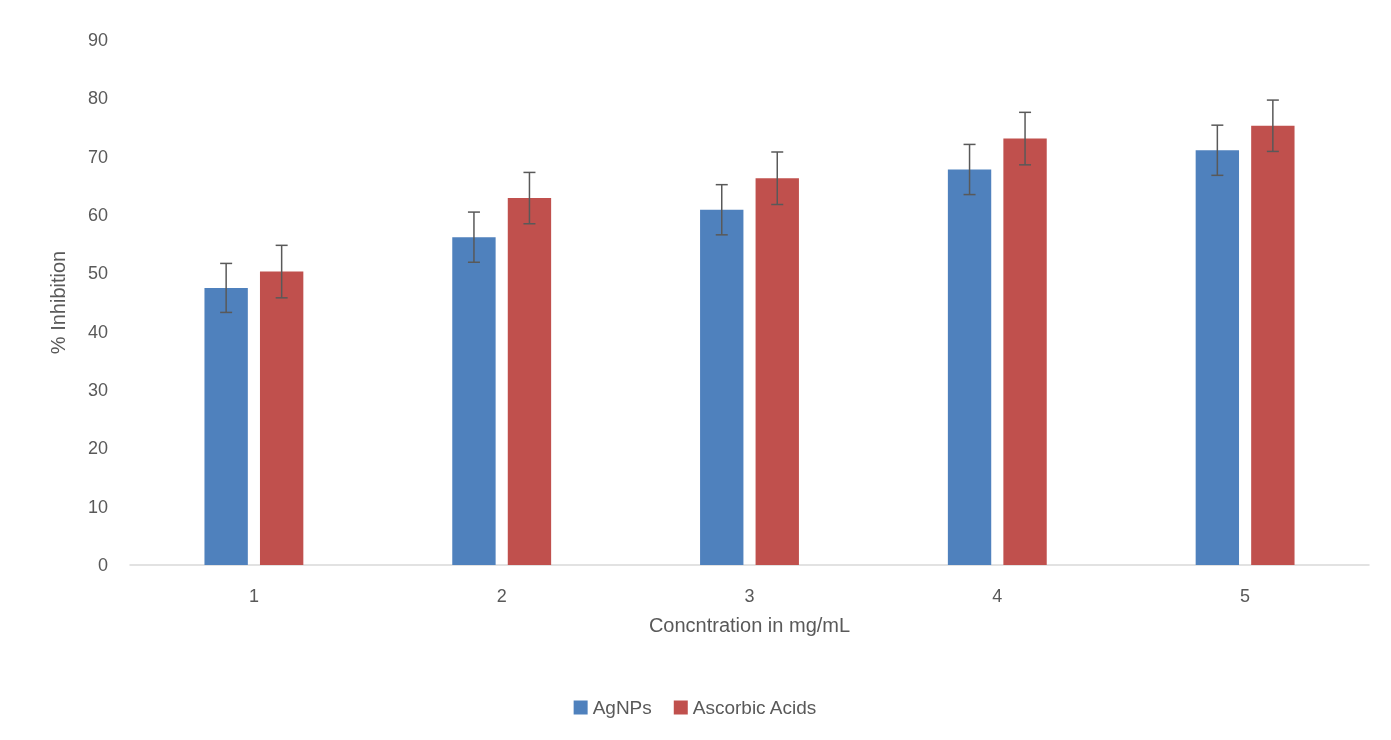 This screenshot has width=1391, height=740. Describe the element at coordinates (97, 156) in the screenshot. I see `y-tick-label: 70` at that location.